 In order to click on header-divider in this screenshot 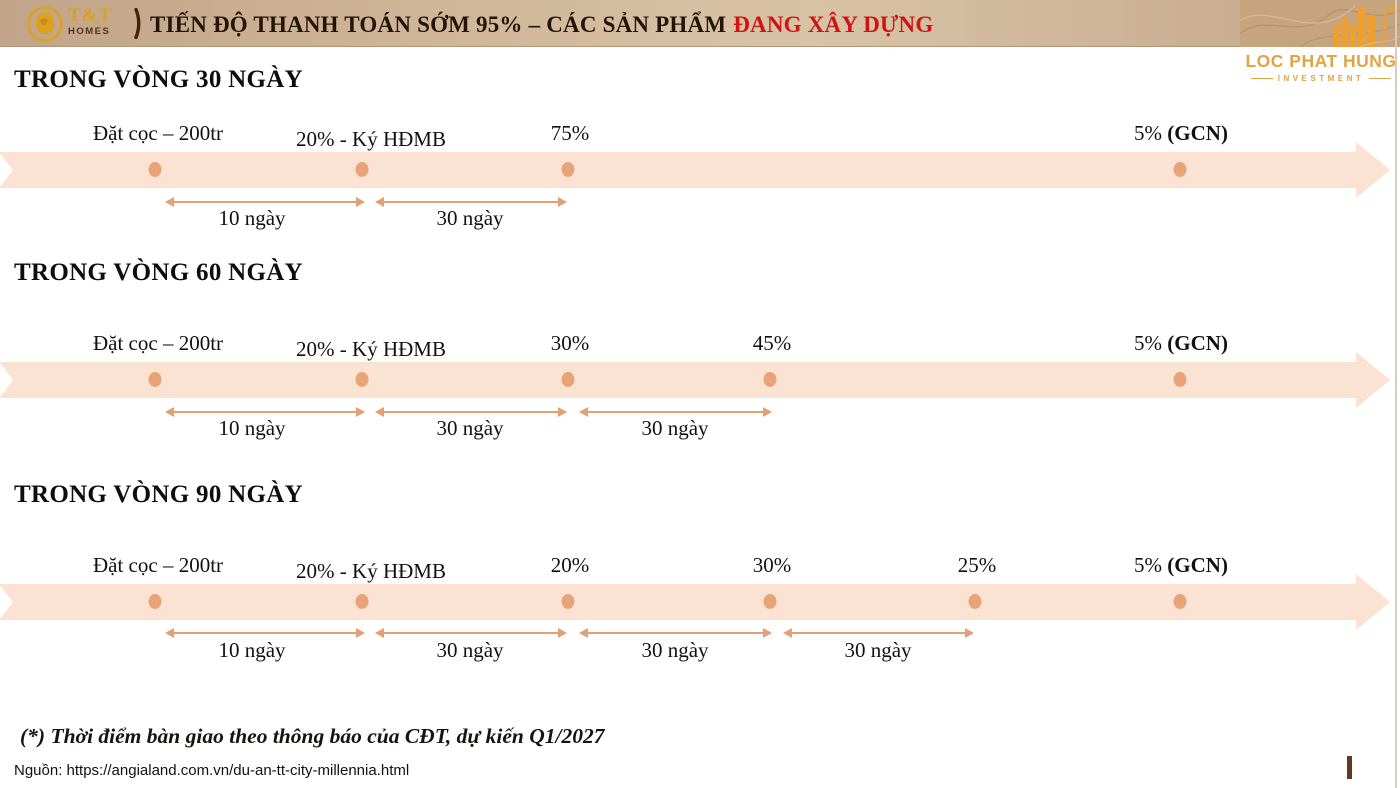, I will do `click(137, 23)`.